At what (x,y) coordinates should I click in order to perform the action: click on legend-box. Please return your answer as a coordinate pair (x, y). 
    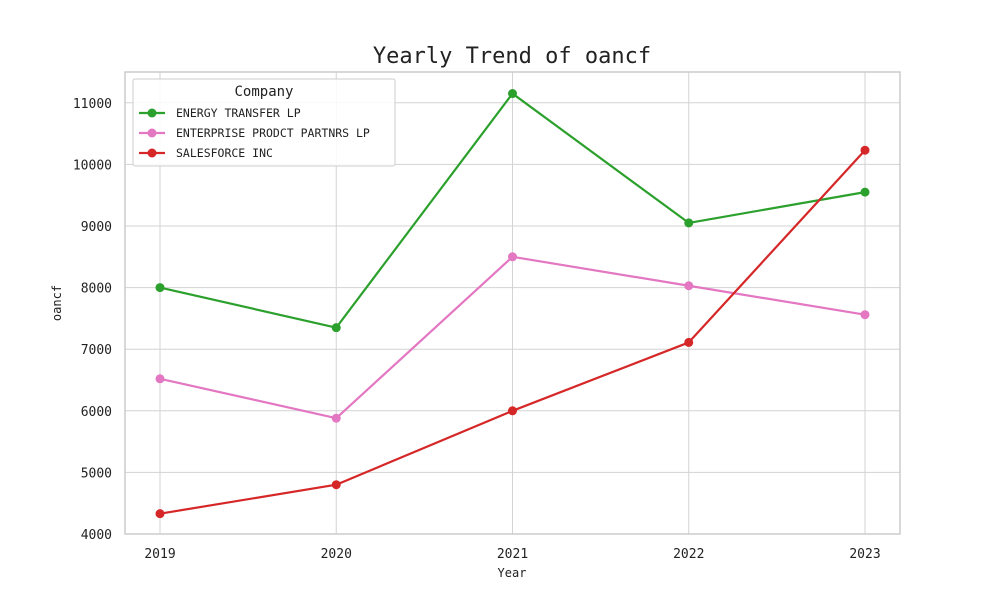
    Looking at the image, I should click on (264, 122).